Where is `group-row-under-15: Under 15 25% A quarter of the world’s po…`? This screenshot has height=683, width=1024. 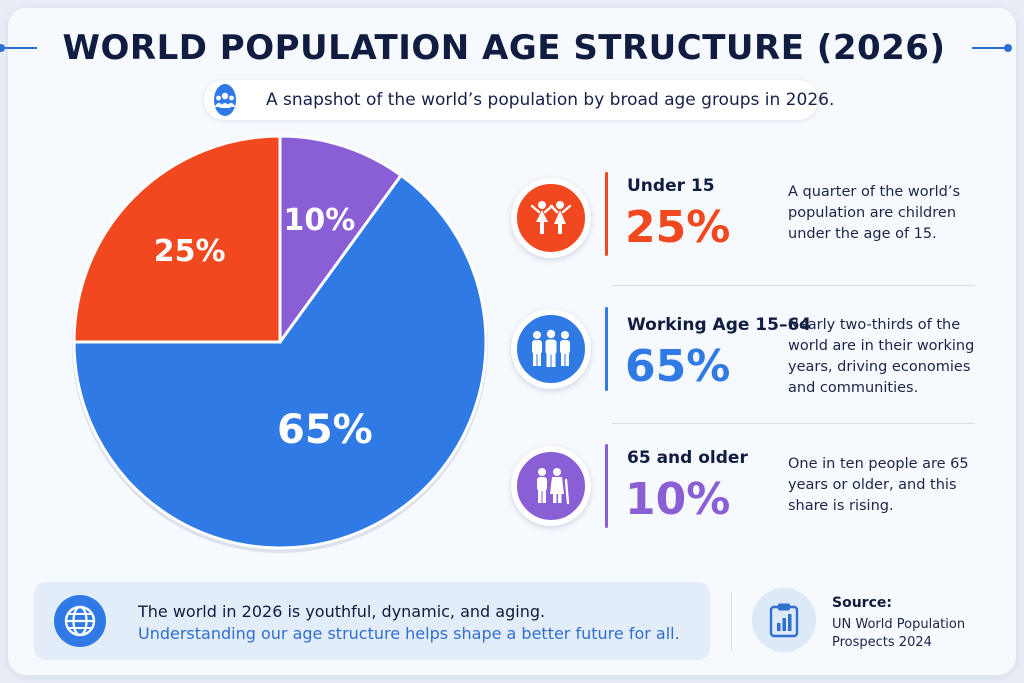 group-row-under-15: Under 15 25% A quarter of the world’s po… is located at coordinates (740, 223).